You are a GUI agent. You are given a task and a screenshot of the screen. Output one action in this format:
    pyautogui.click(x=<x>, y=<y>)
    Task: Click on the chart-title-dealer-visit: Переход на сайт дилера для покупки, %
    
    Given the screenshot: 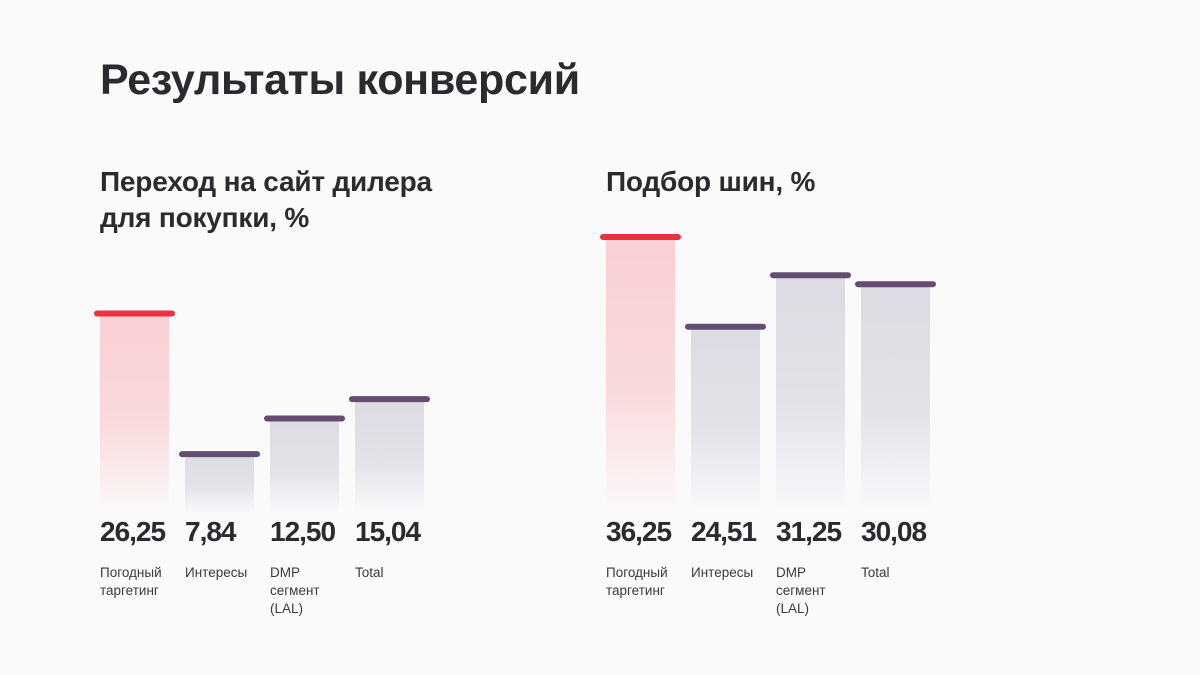 What is the action you would take?
    pyautogui.click(x=266, y=199)
    